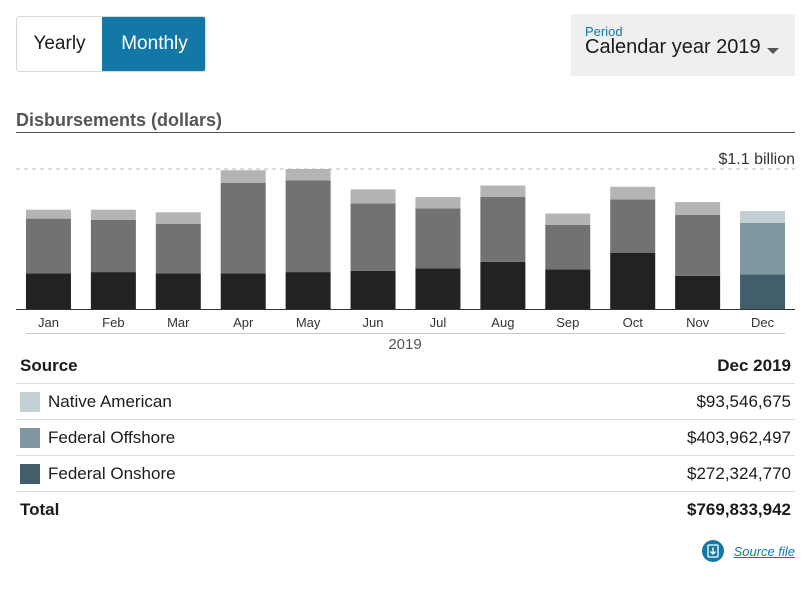  Describe the element at coordinates (405, 474) in the screenshot. I see `table-row: Federal Onshore $272,324,770` at that location.